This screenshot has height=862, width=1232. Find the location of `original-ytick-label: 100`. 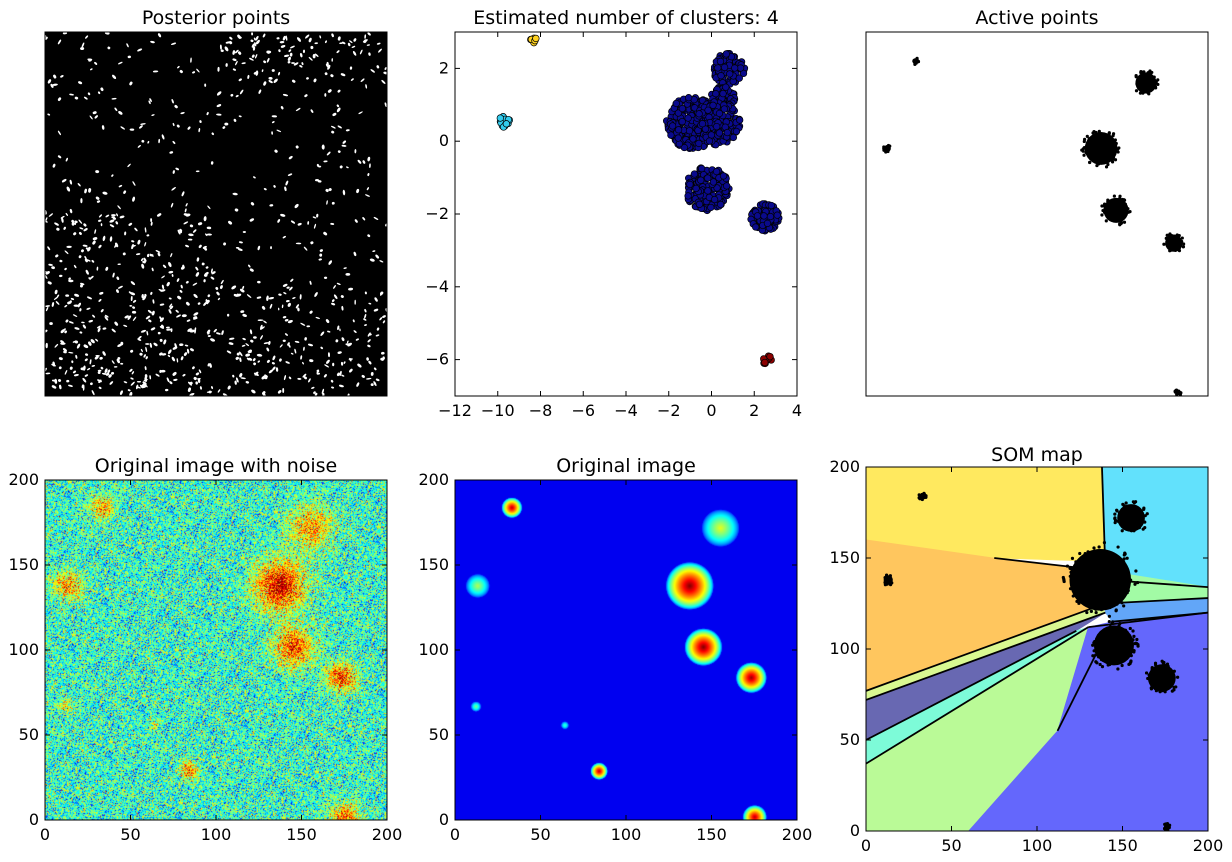

original-ytick-label: 100 is located at coordinates (433, 649).